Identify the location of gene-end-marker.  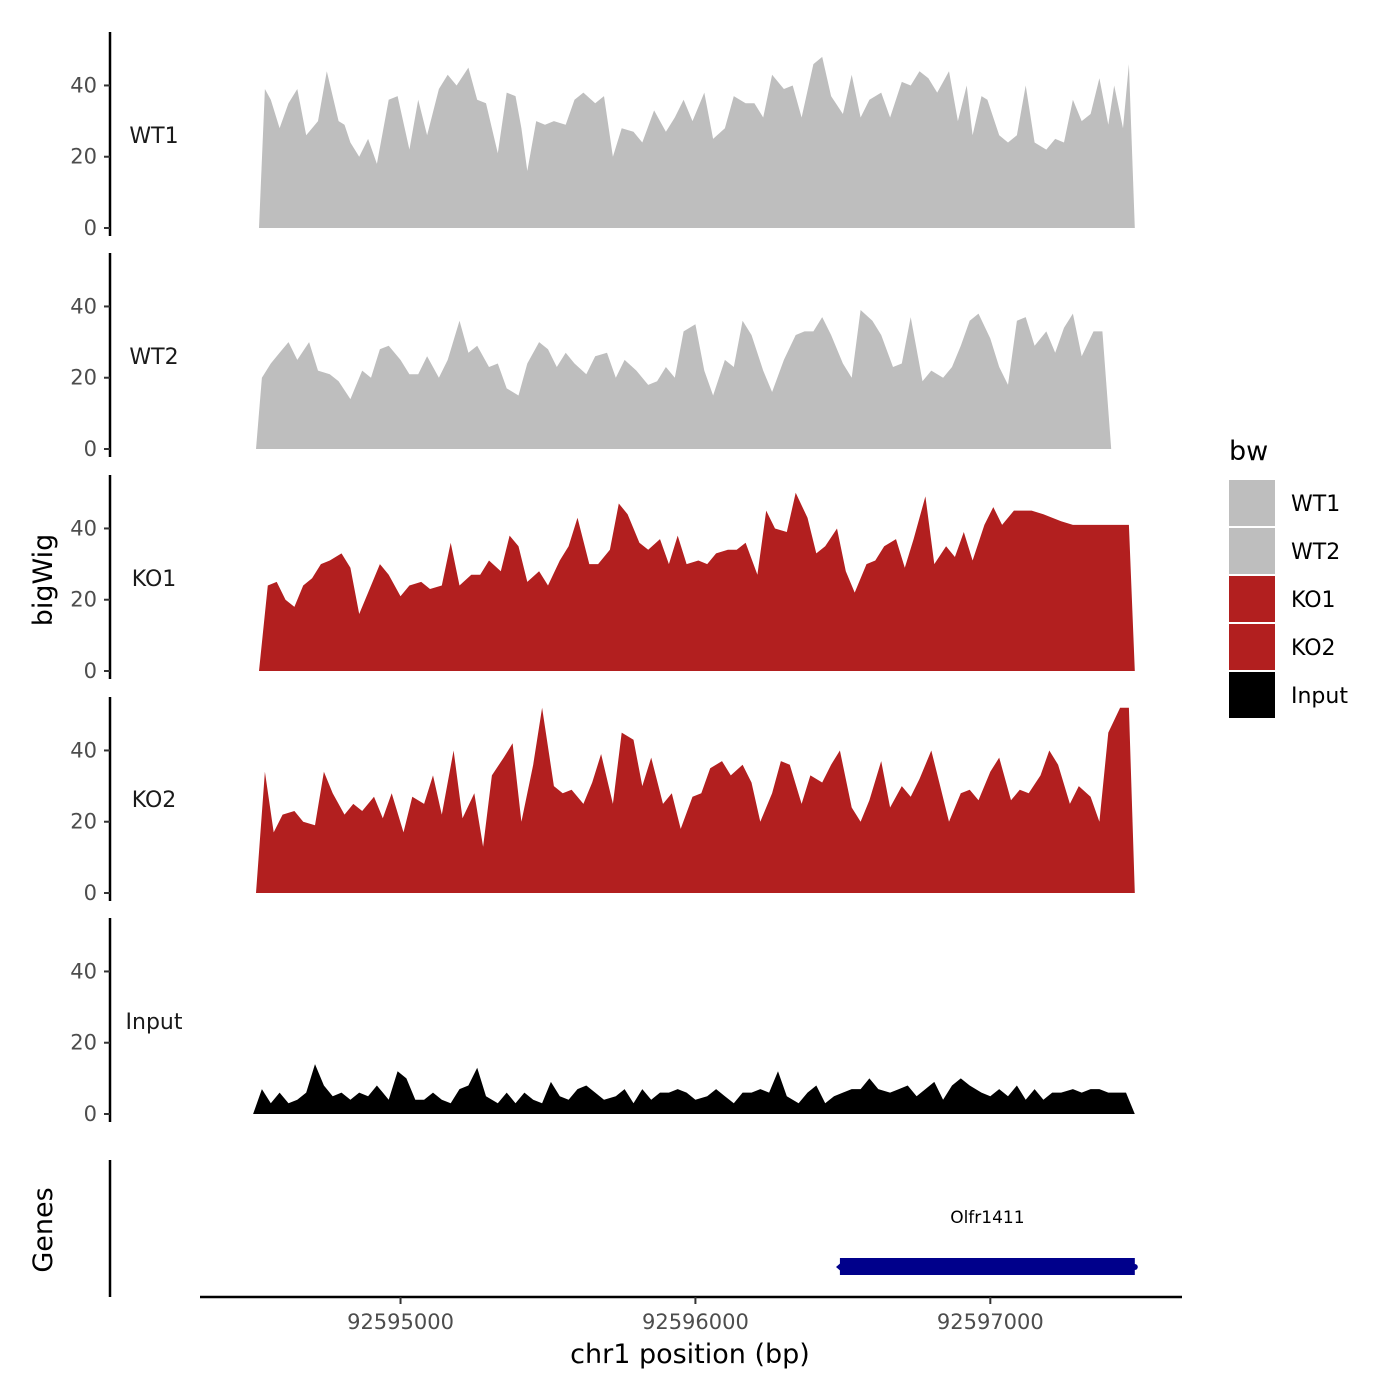
(1134, 1267).